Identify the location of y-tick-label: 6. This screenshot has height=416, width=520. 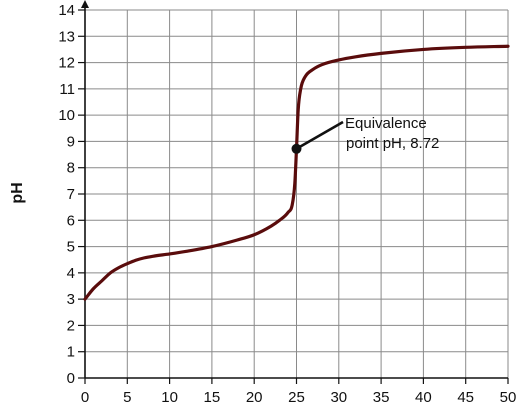
(71, 220).